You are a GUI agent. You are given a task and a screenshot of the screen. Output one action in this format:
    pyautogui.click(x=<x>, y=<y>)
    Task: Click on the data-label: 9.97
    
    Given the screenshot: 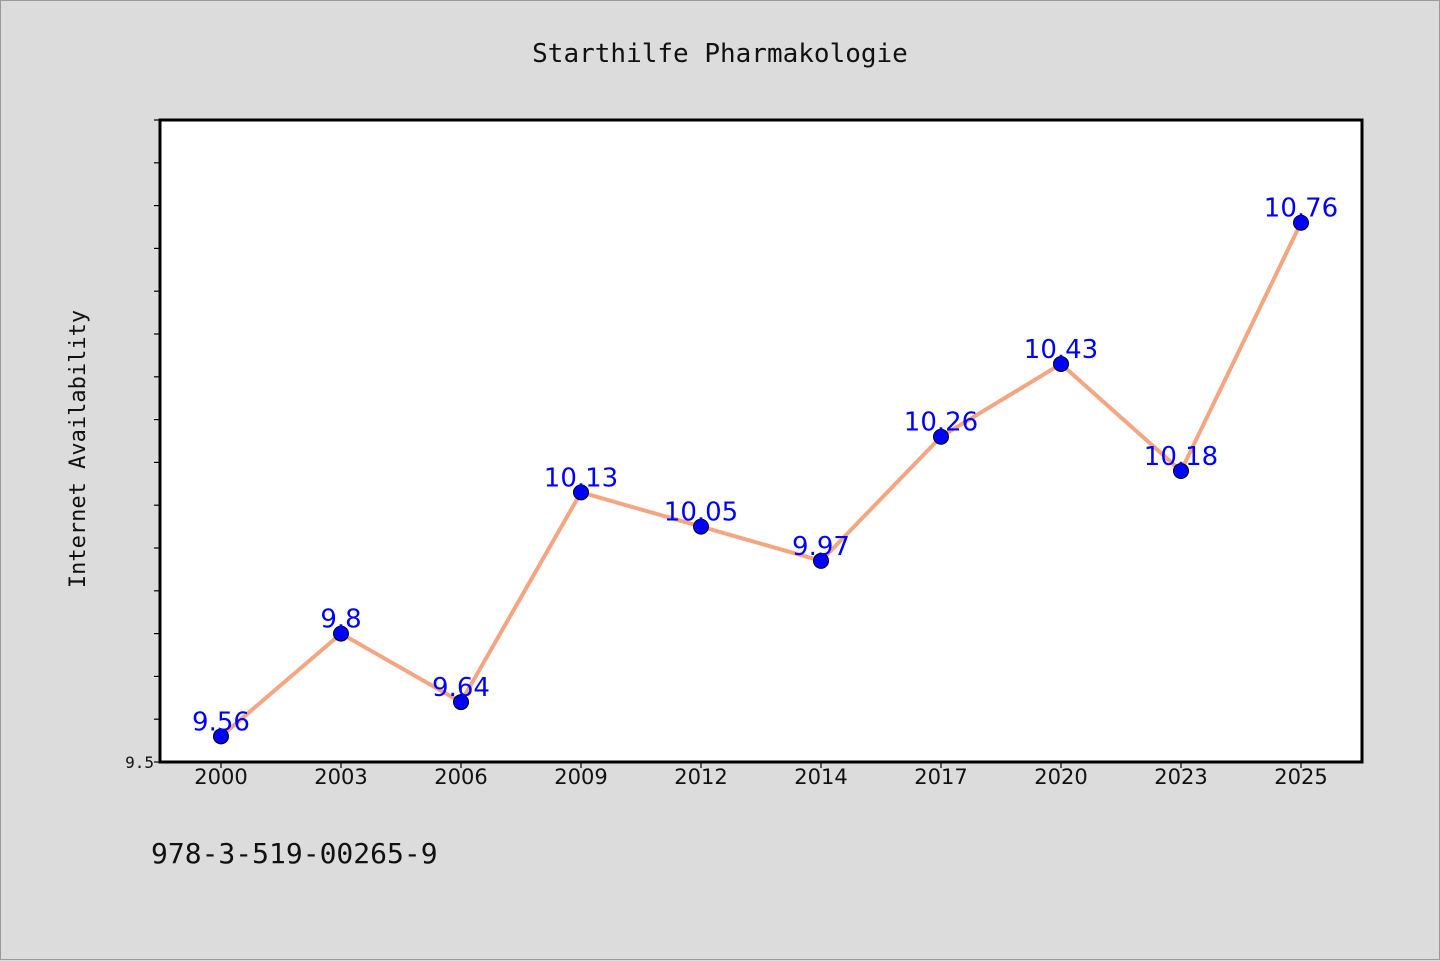 What is the action you would take?
    pyautogui.click(x=821, y=547)
    